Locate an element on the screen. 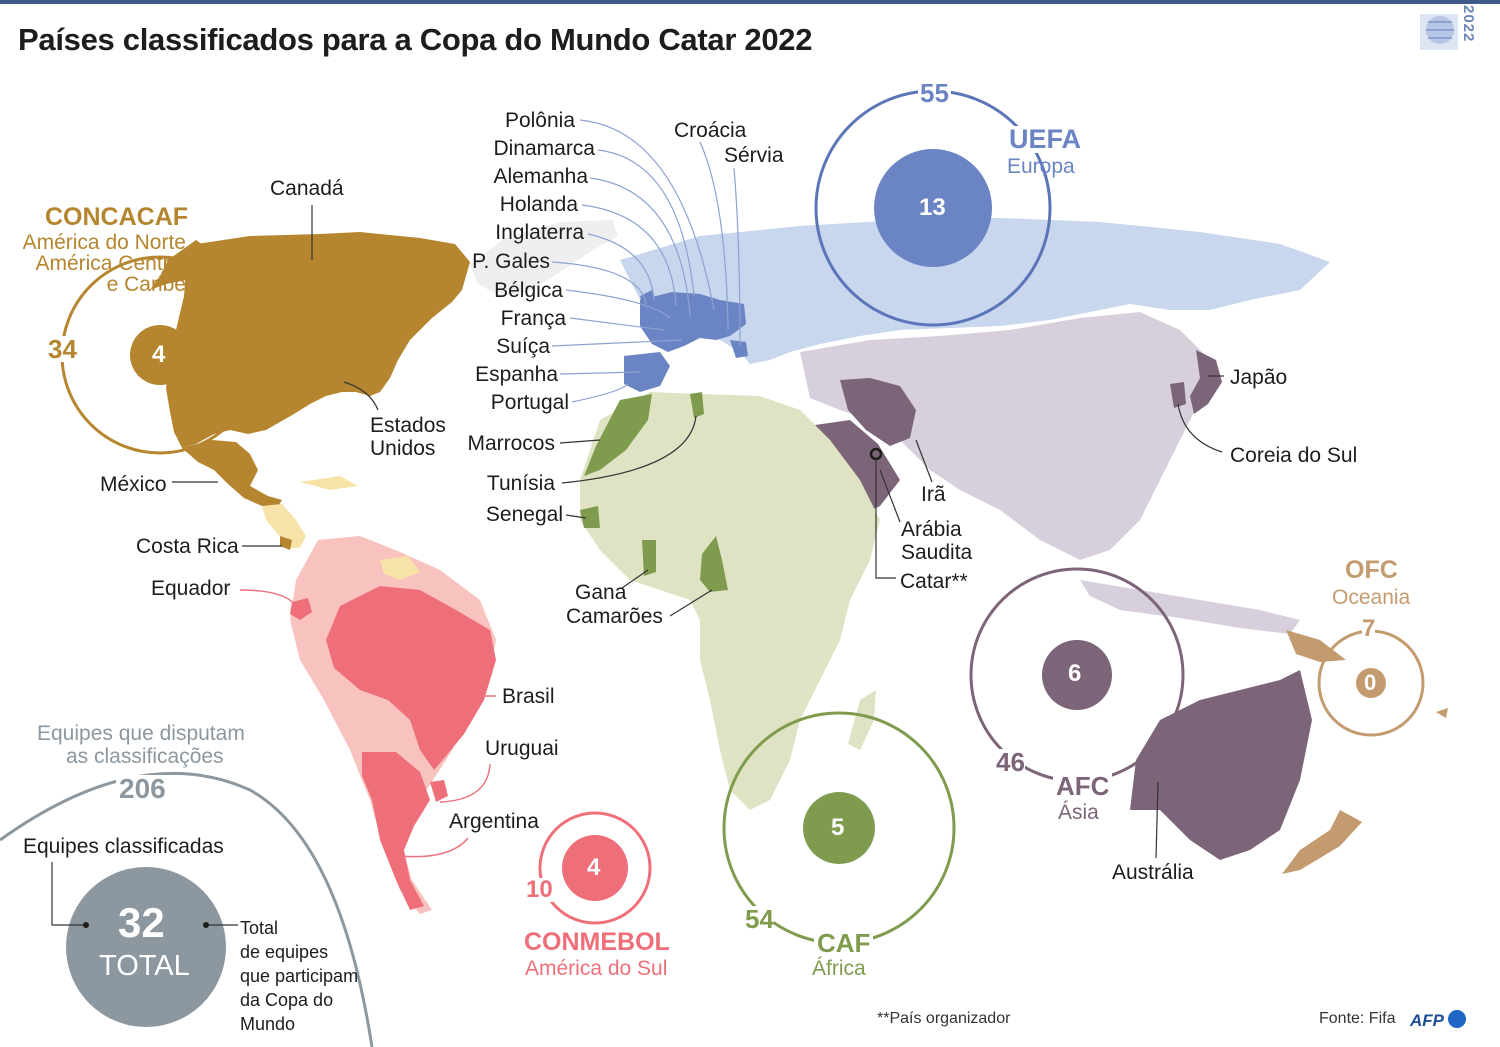 This screenshot has width=1500, height=1047. uk-shape is located at coordinates (650, 304).